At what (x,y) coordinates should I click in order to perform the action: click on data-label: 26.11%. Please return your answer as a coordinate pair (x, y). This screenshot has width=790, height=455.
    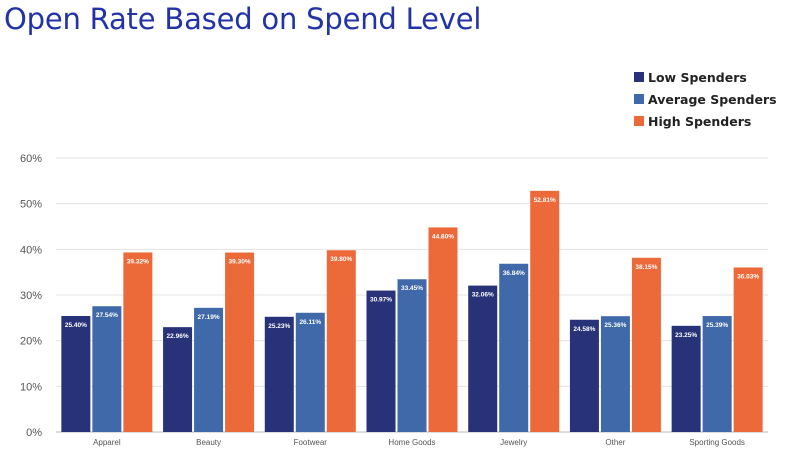
    Looking at the image, I should click on (310, 322).